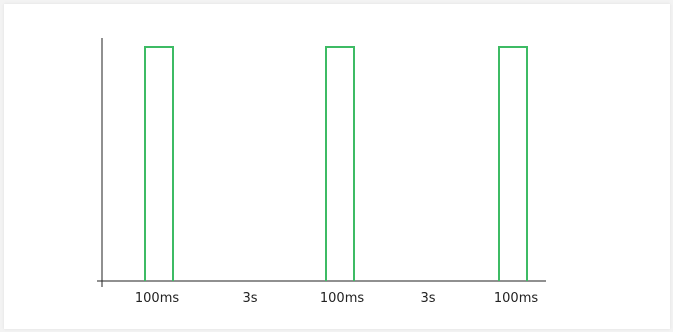 The height and width of the screenshot is (332, 673). What do you see at coordinates (342, 298) in the screenshot?
I see `pulse-2-duration-label: 100ms` at bounding box center [342, 298].